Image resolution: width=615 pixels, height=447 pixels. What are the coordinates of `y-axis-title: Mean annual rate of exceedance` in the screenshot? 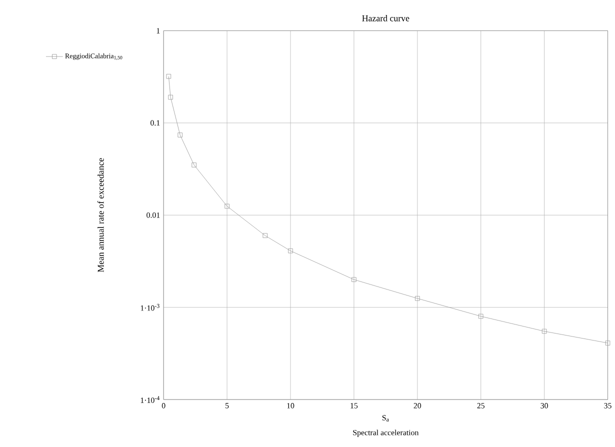 It's located at (100, 215).